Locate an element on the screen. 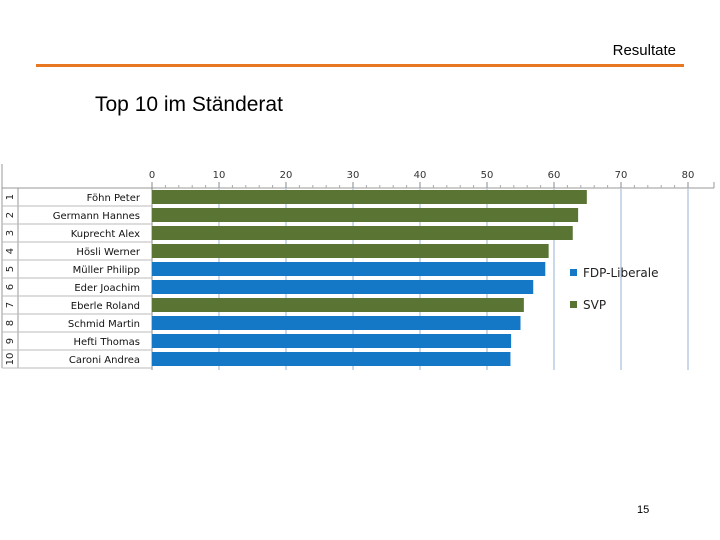 This screenshot has width=720, height=540. rank-label: 8 is located at coordinates (10, 323).